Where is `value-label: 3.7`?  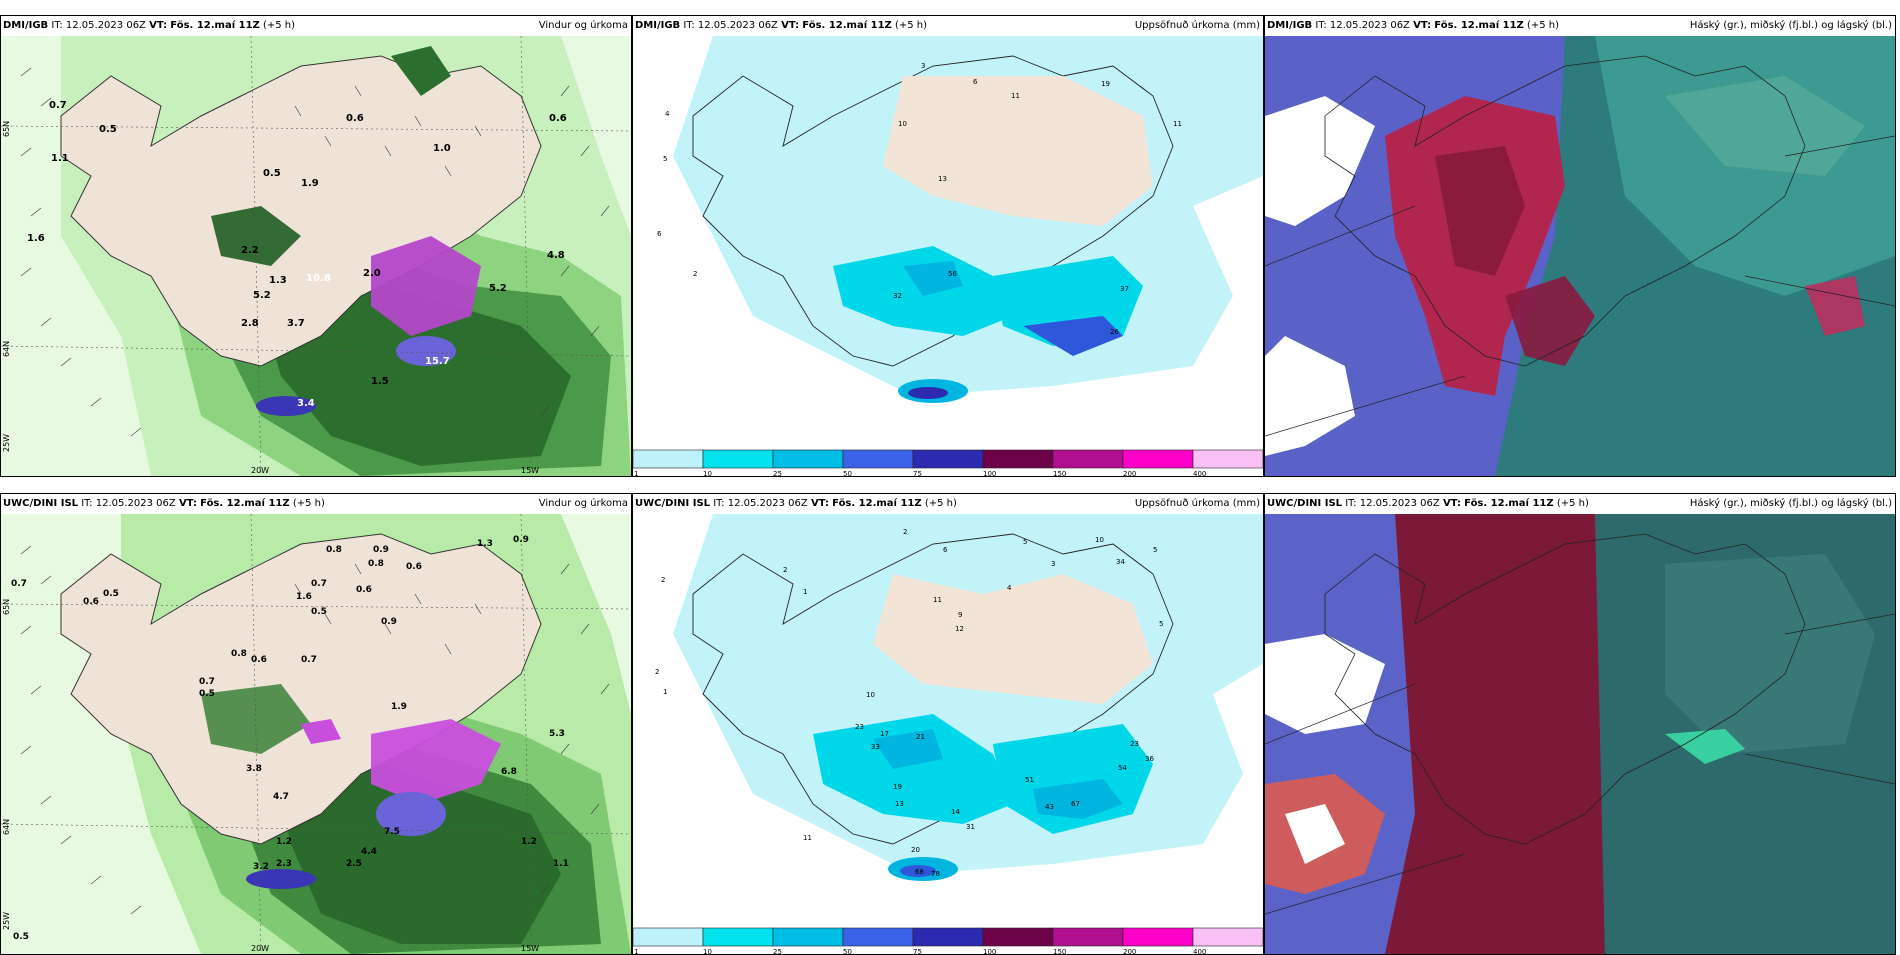
value-label: 3.7 is located at coordinates (296, 323).